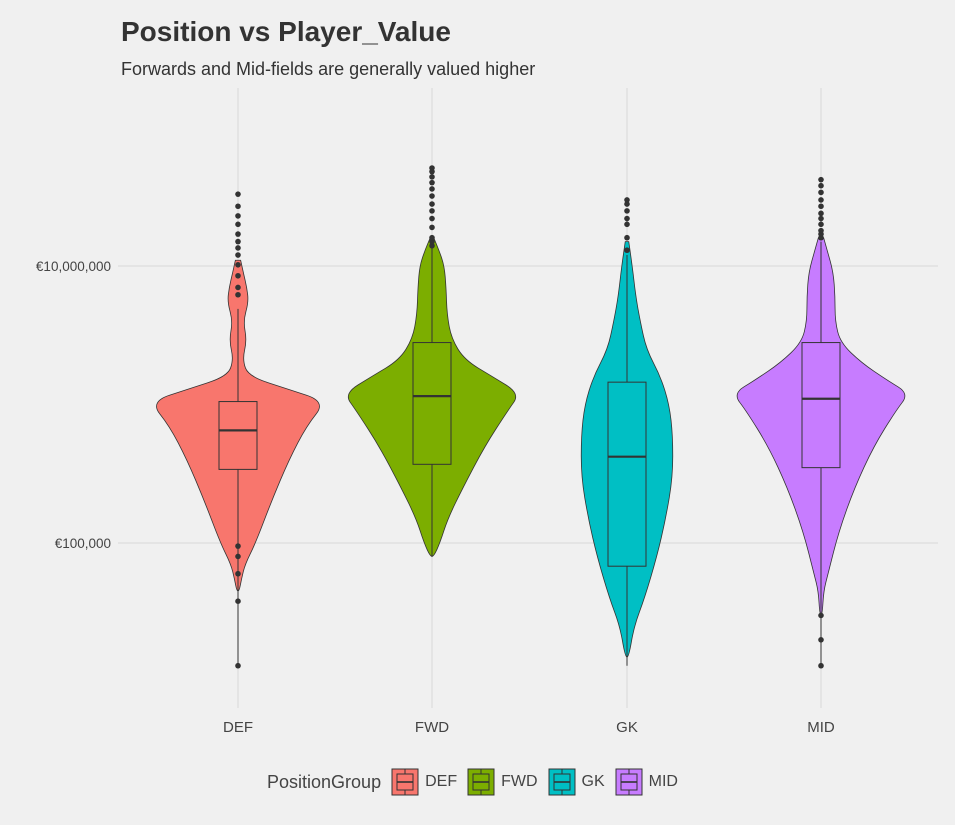 This screenshot has height=825, width=955. Describe the element at coordinates (539, 782) in the screenshot. I see `legend-items: DEF FWD GK MID` at that location.